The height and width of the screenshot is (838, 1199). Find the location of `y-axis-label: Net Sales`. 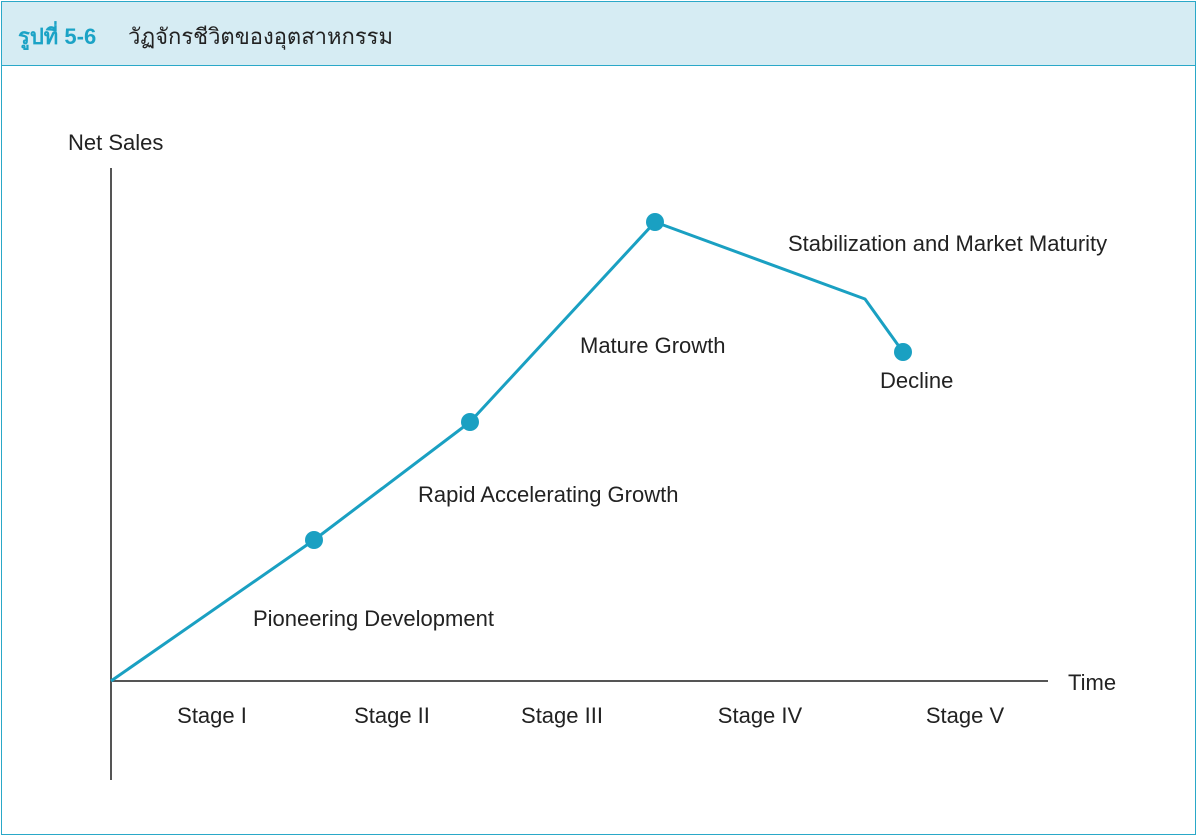

y-axis-label: Net Sales is located at coordinates (115, 142).